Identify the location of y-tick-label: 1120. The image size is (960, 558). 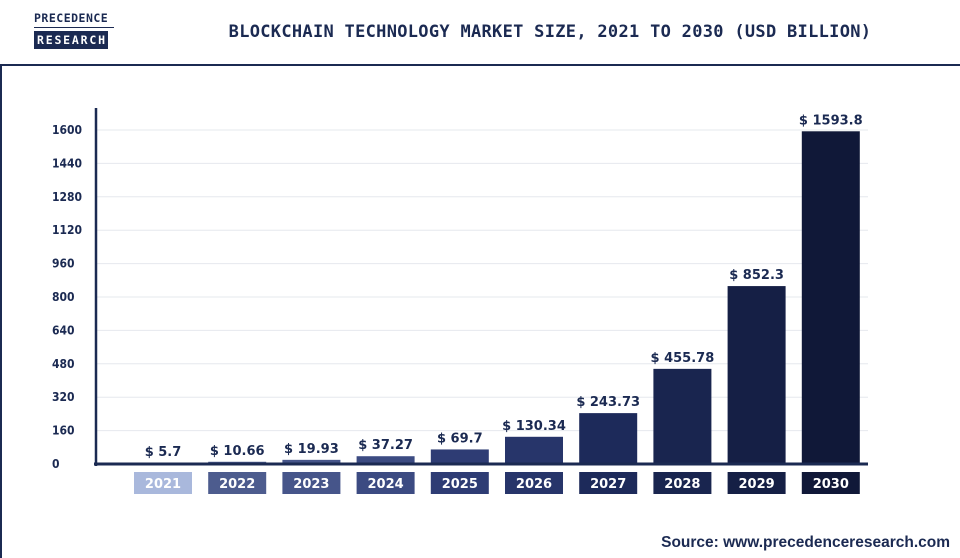
(67, 230).